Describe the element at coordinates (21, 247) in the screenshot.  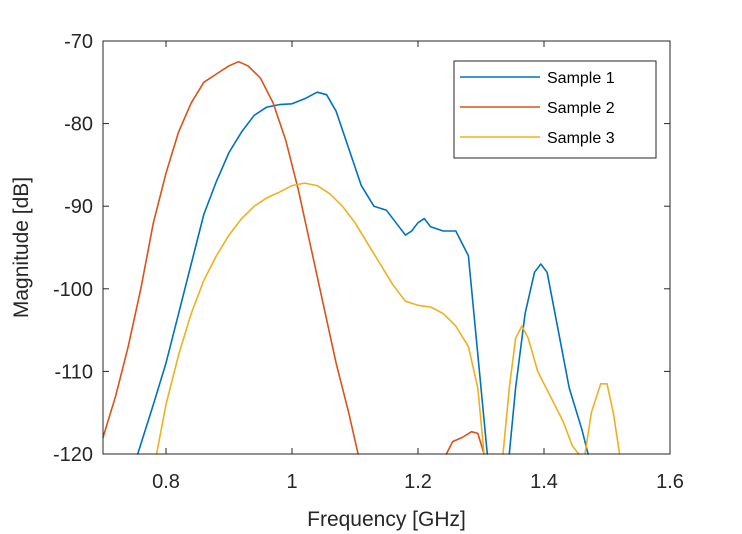
I see `y-axis-label: Magnitude [dB]` at that location.